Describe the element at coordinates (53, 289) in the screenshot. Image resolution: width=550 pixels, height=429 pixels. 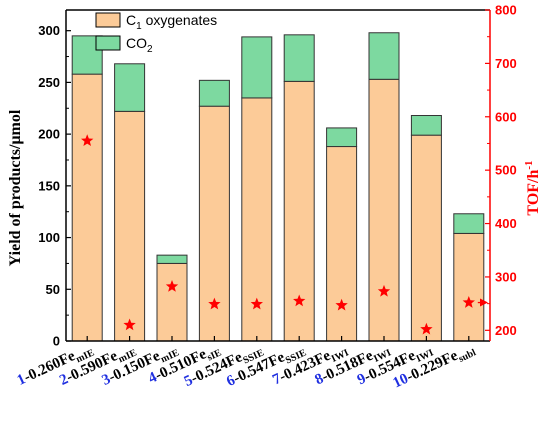
I see `y-tick-label-50: 50` at that location.